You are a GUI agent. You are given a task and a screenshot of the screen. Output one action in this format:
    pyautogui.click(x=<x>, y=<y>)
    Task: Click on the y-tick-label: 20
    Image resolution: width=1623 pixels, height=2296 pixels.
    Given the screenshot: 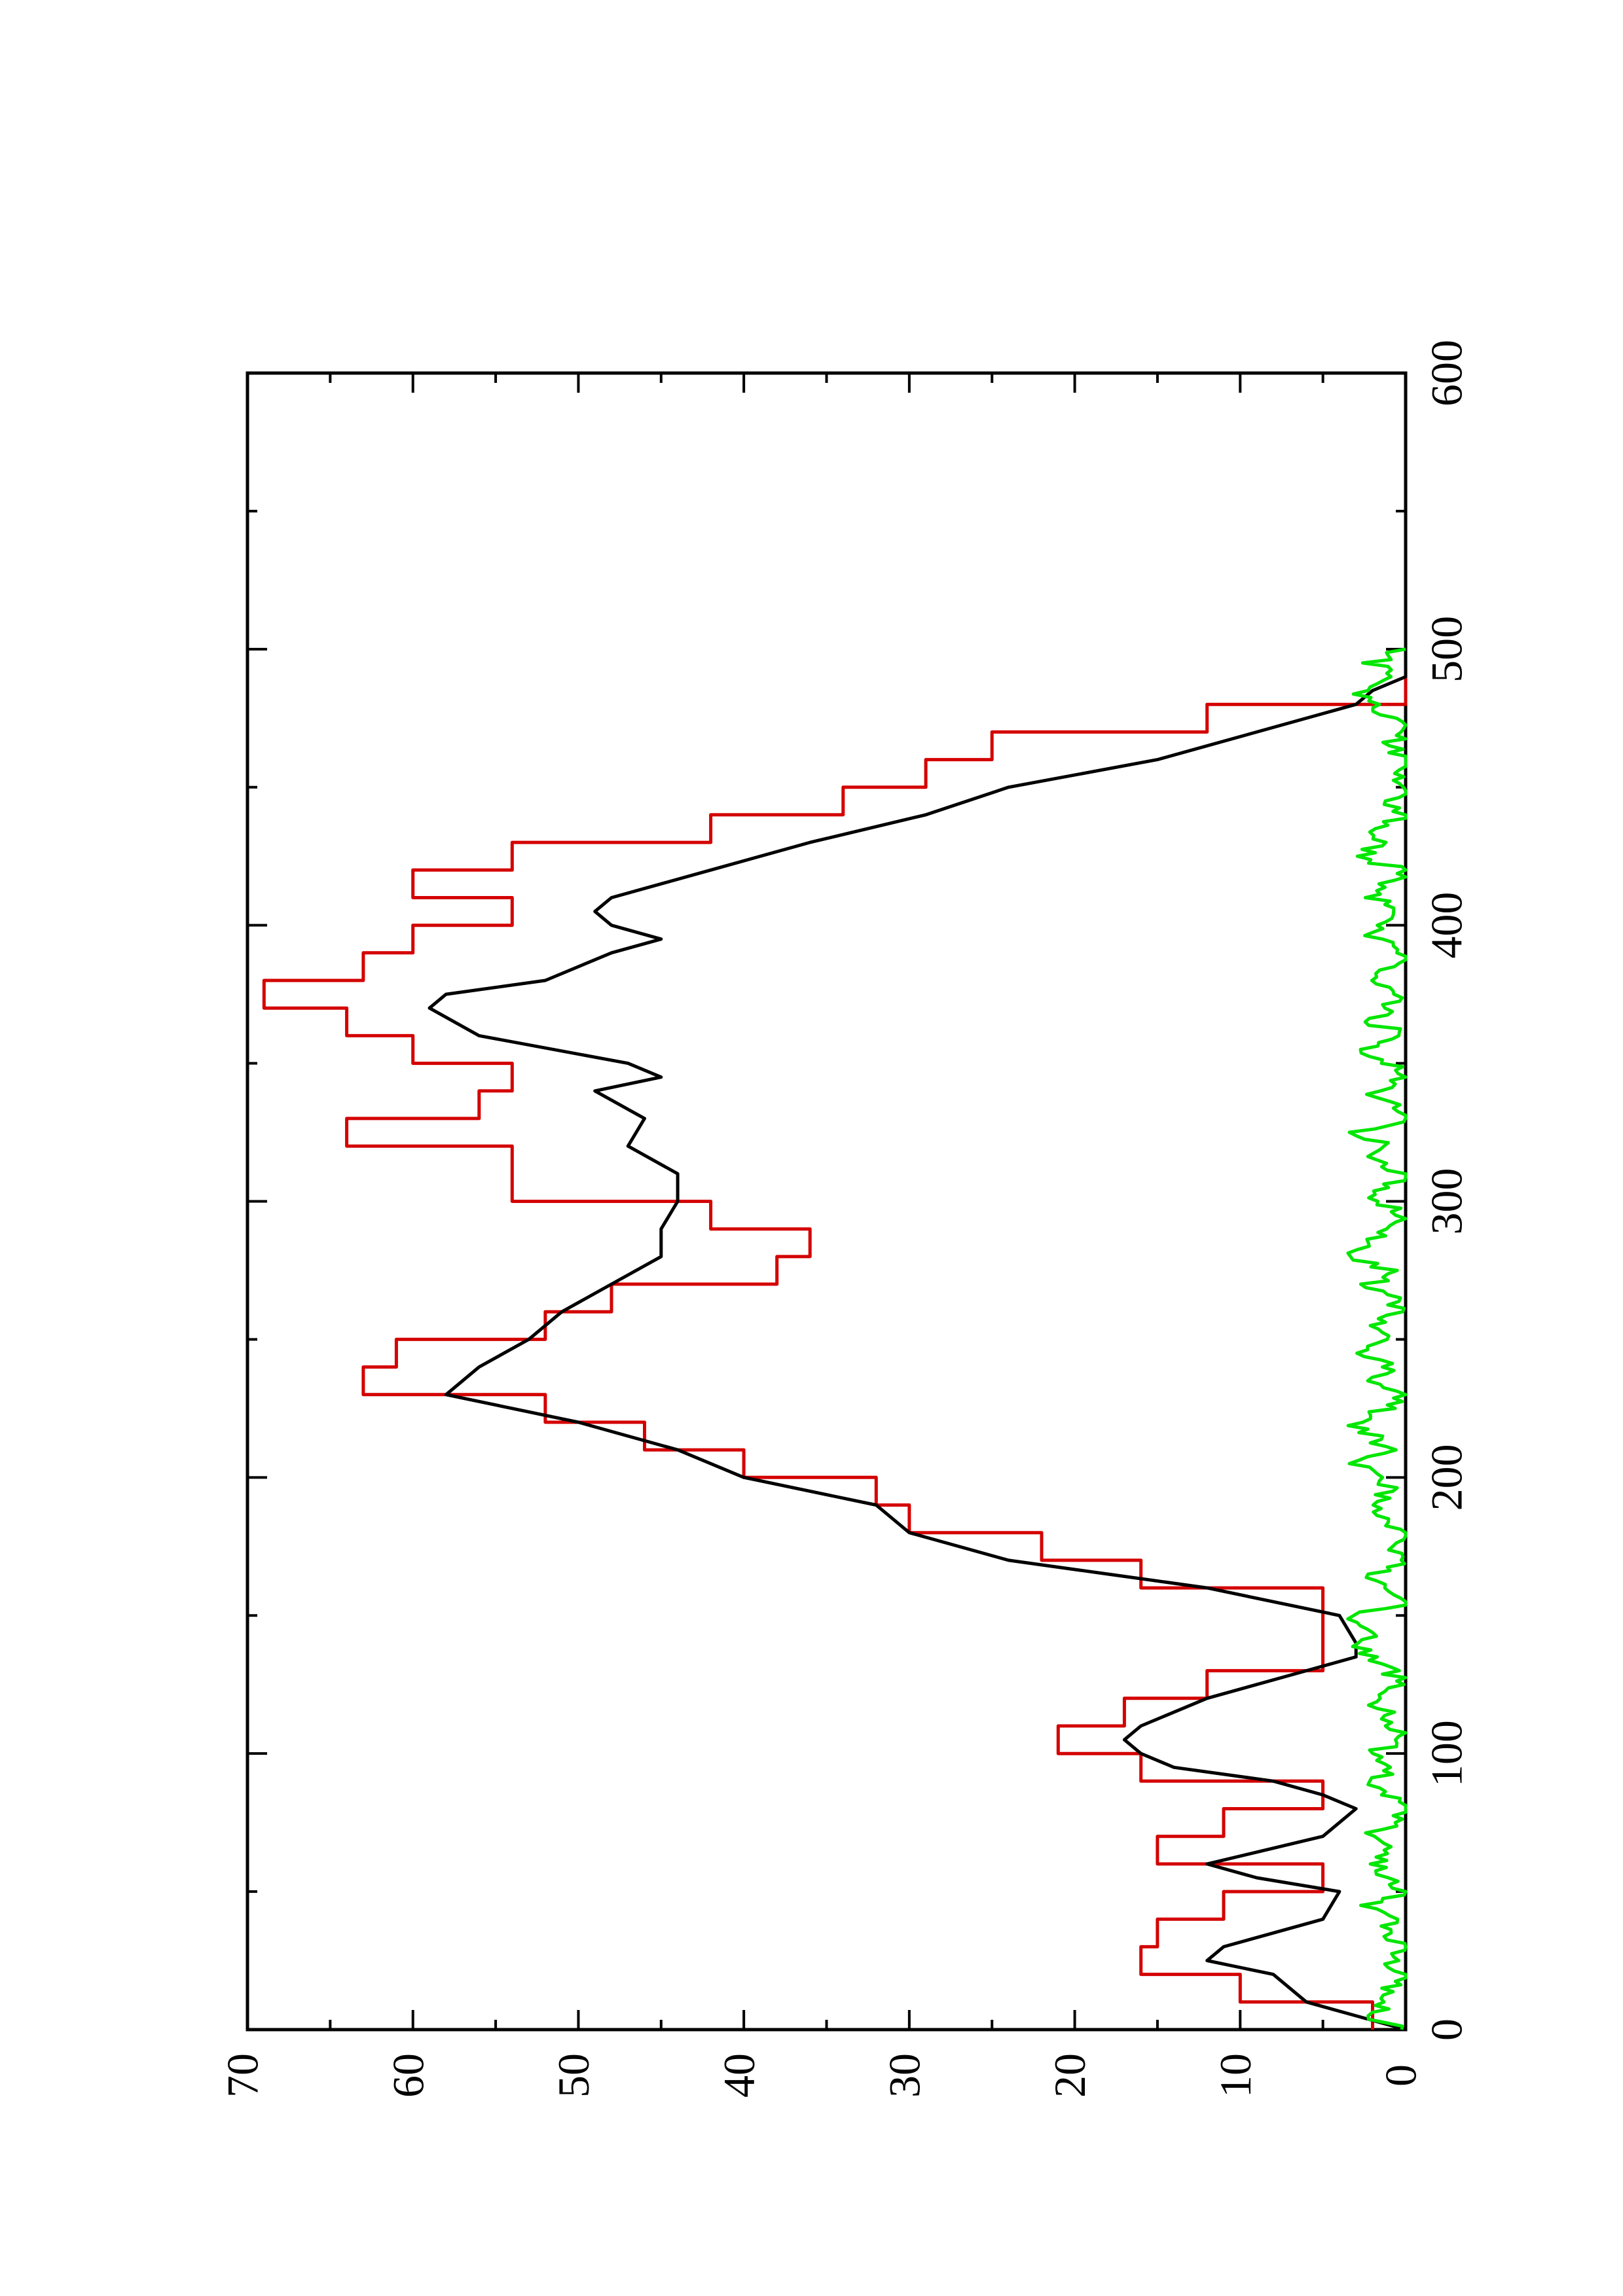 What is the action you would take?
    pyautogui.click(x=1070, y=2075)
    